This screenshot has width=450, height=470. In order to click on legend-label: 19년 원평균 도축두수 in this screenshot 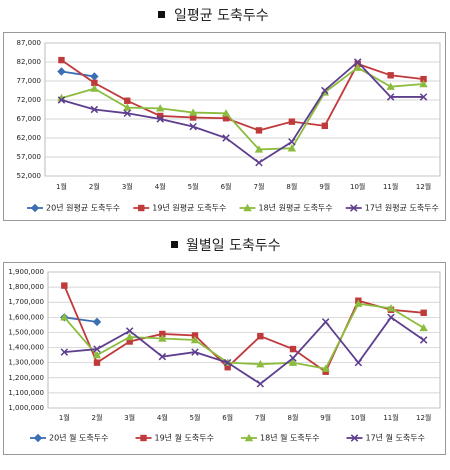, I will do `click(189, 208)`.